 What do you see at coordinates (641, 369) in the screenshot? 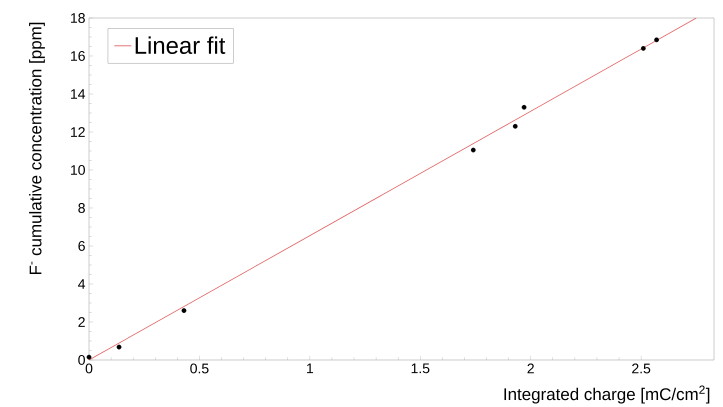
I see `x-tick-label: 2.5` at bounding box center [641, 369].